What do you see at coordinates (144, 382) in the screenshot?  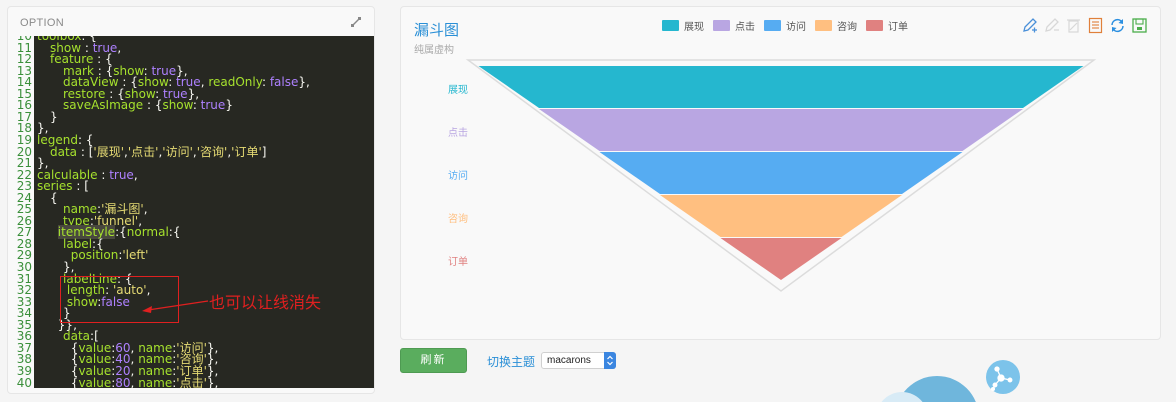 I see `code-text: {value:80, name:'点击'},` at bounding box center [144, 382].